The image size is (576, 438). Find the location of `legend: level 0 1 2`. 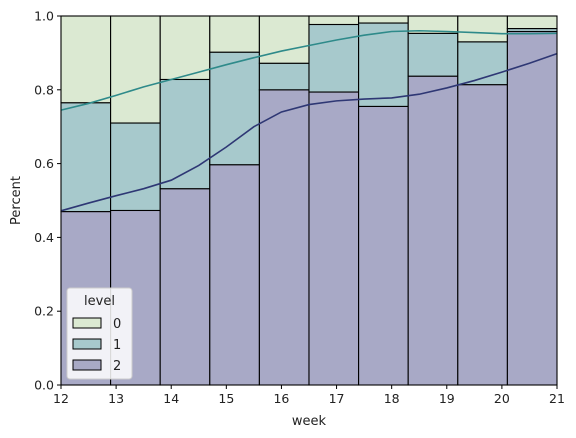

legend: level 0 1 2 is located at coordinates (99, 333).